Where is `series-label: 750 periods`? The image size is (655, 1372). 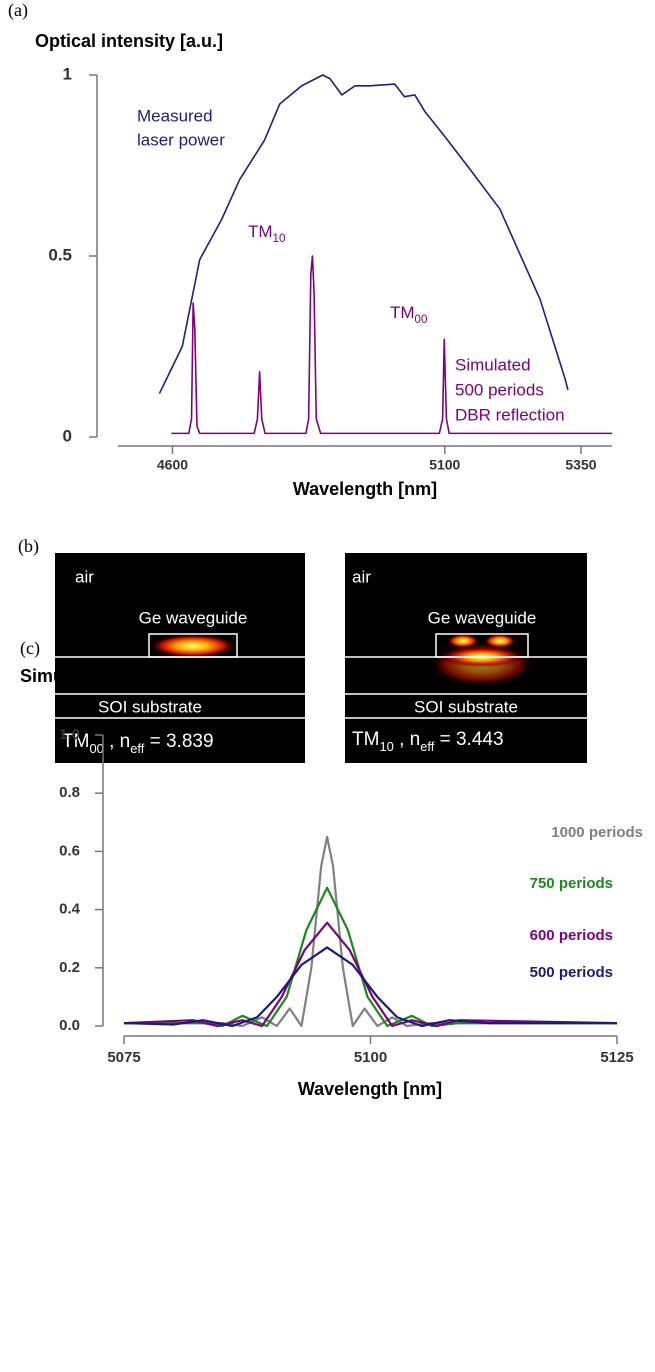 series-label: 750 periods is located at coordinates (571, 883).